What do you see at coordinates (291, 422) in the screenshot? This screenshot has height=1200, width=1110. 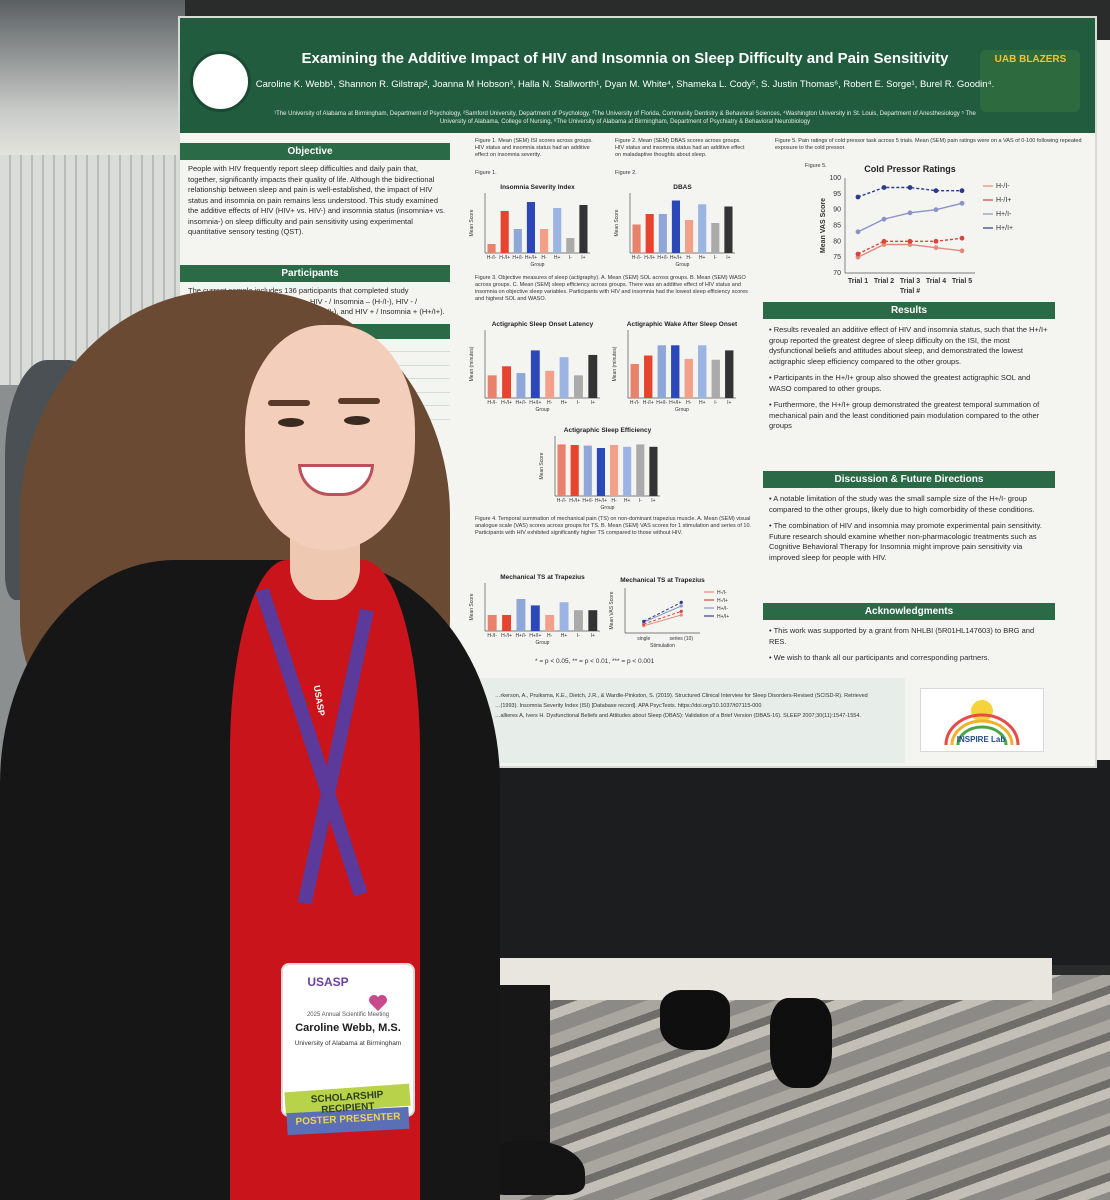 I see `eye` at bounding box center [291, 422].